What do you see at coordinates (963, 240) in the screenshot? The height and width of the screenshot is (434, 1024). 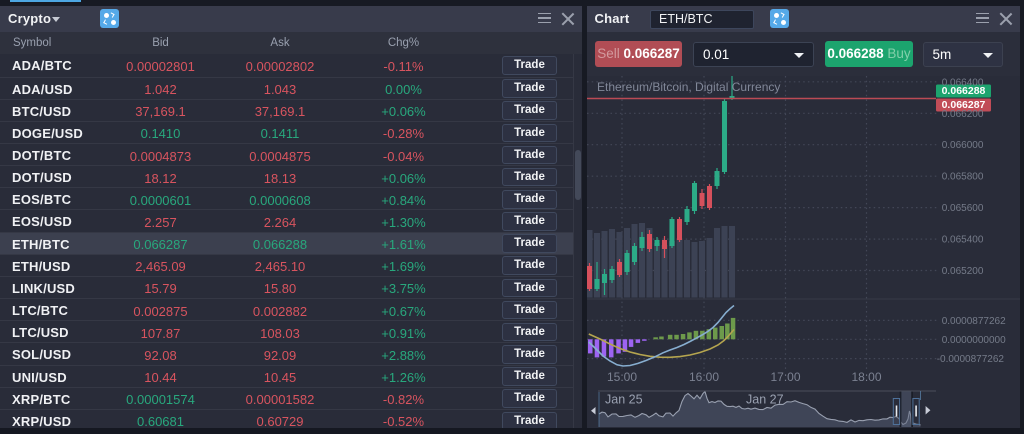 I see `svg-text: 0.065400` at bounding box center [963, 240].